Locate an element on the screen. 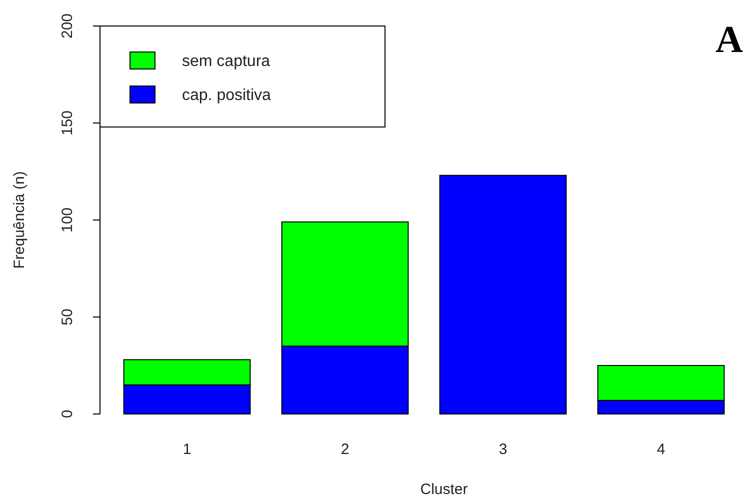  bar is located at coordinates (503, 294).